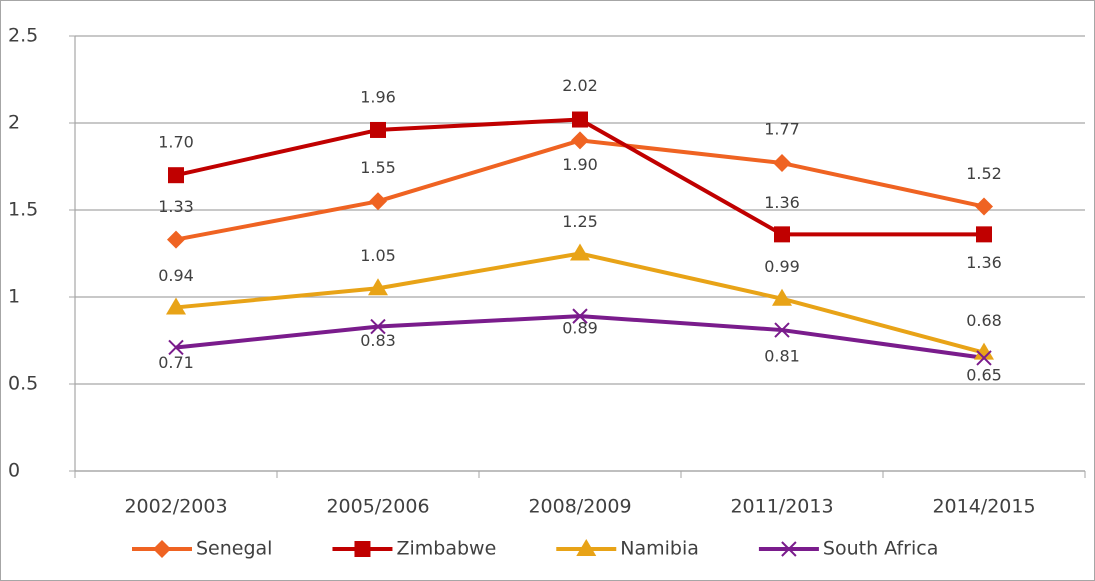 This screenshot has height=581, width=1095. What do you see at coordinates (23, 384) in the screenshot?
I see `y-tick-label: 0.5` at bounding box center [23, 384].